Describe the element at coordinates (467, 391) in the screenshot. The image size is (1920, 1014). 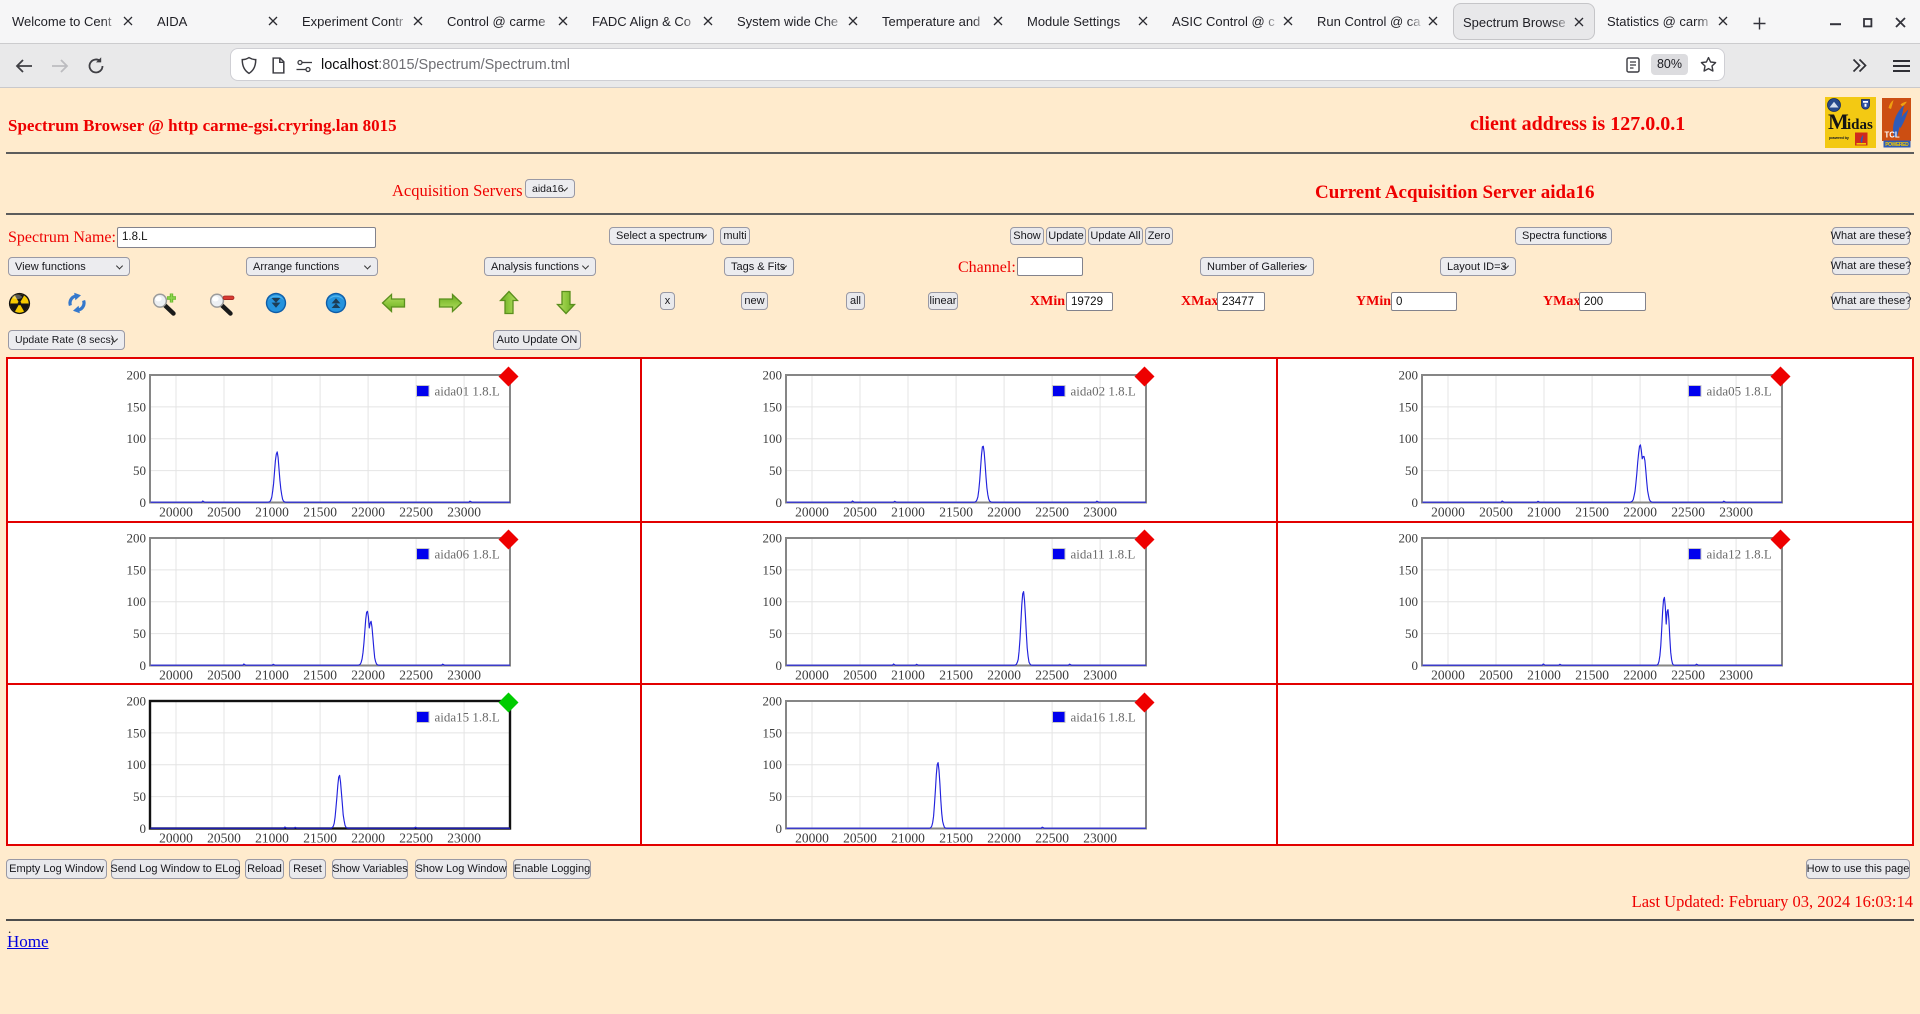
I see `svg-text: aida01 1.8.L` at that location.